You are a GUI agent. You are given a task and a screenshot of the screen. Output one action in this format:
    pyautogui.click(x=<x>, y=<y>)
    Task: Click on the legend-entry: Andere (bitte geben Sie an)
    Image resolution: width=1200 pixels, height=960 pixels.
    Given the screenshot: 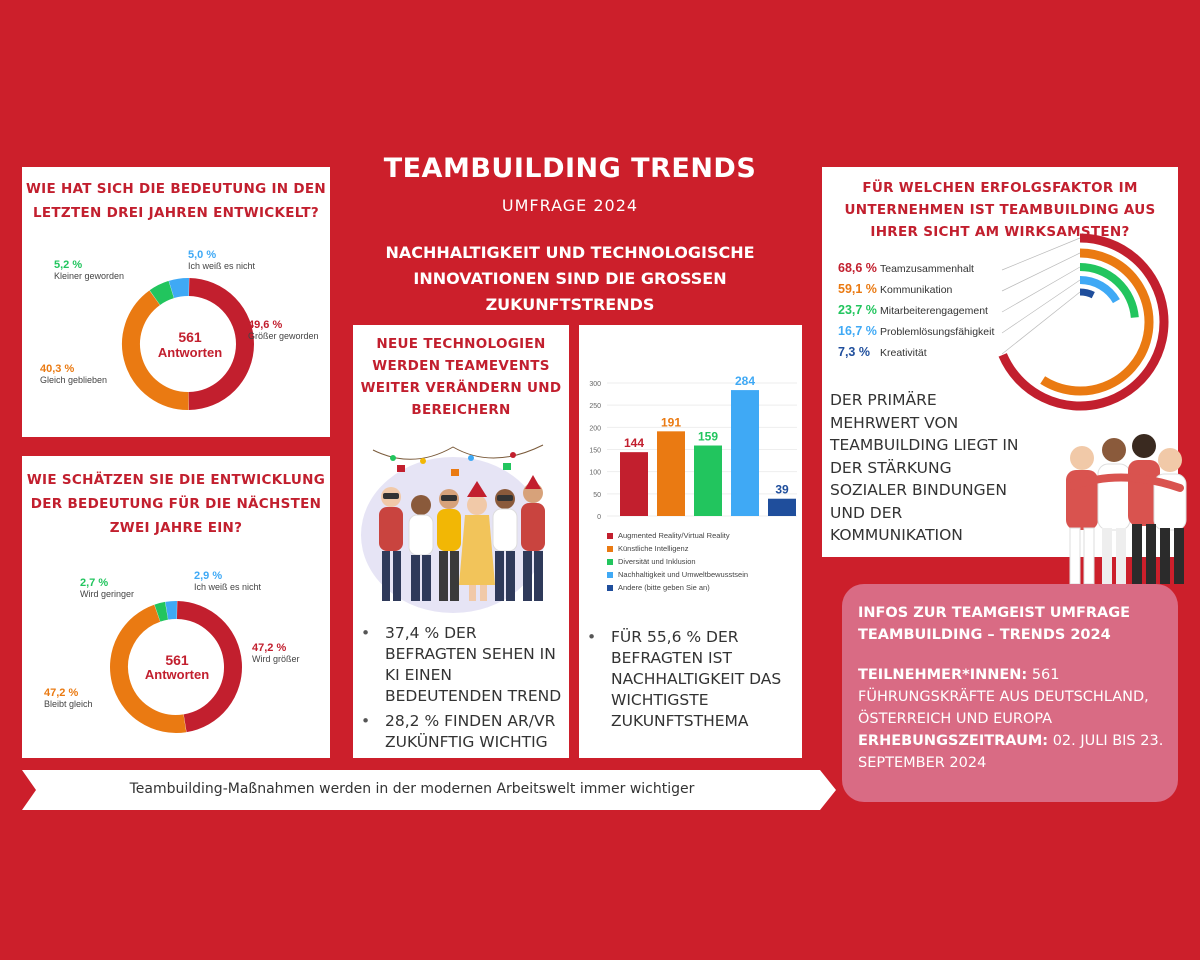 What is the action you would take?
    pyautogui.click(x=702, y=587)
    